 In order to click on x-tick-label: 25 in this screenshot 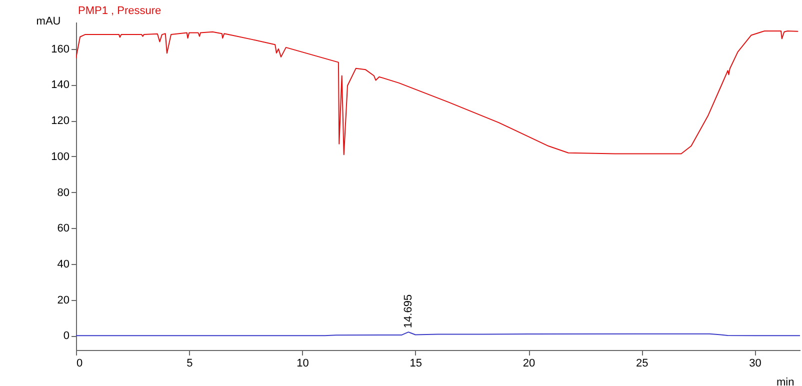, I will do `click(642, 364)`.